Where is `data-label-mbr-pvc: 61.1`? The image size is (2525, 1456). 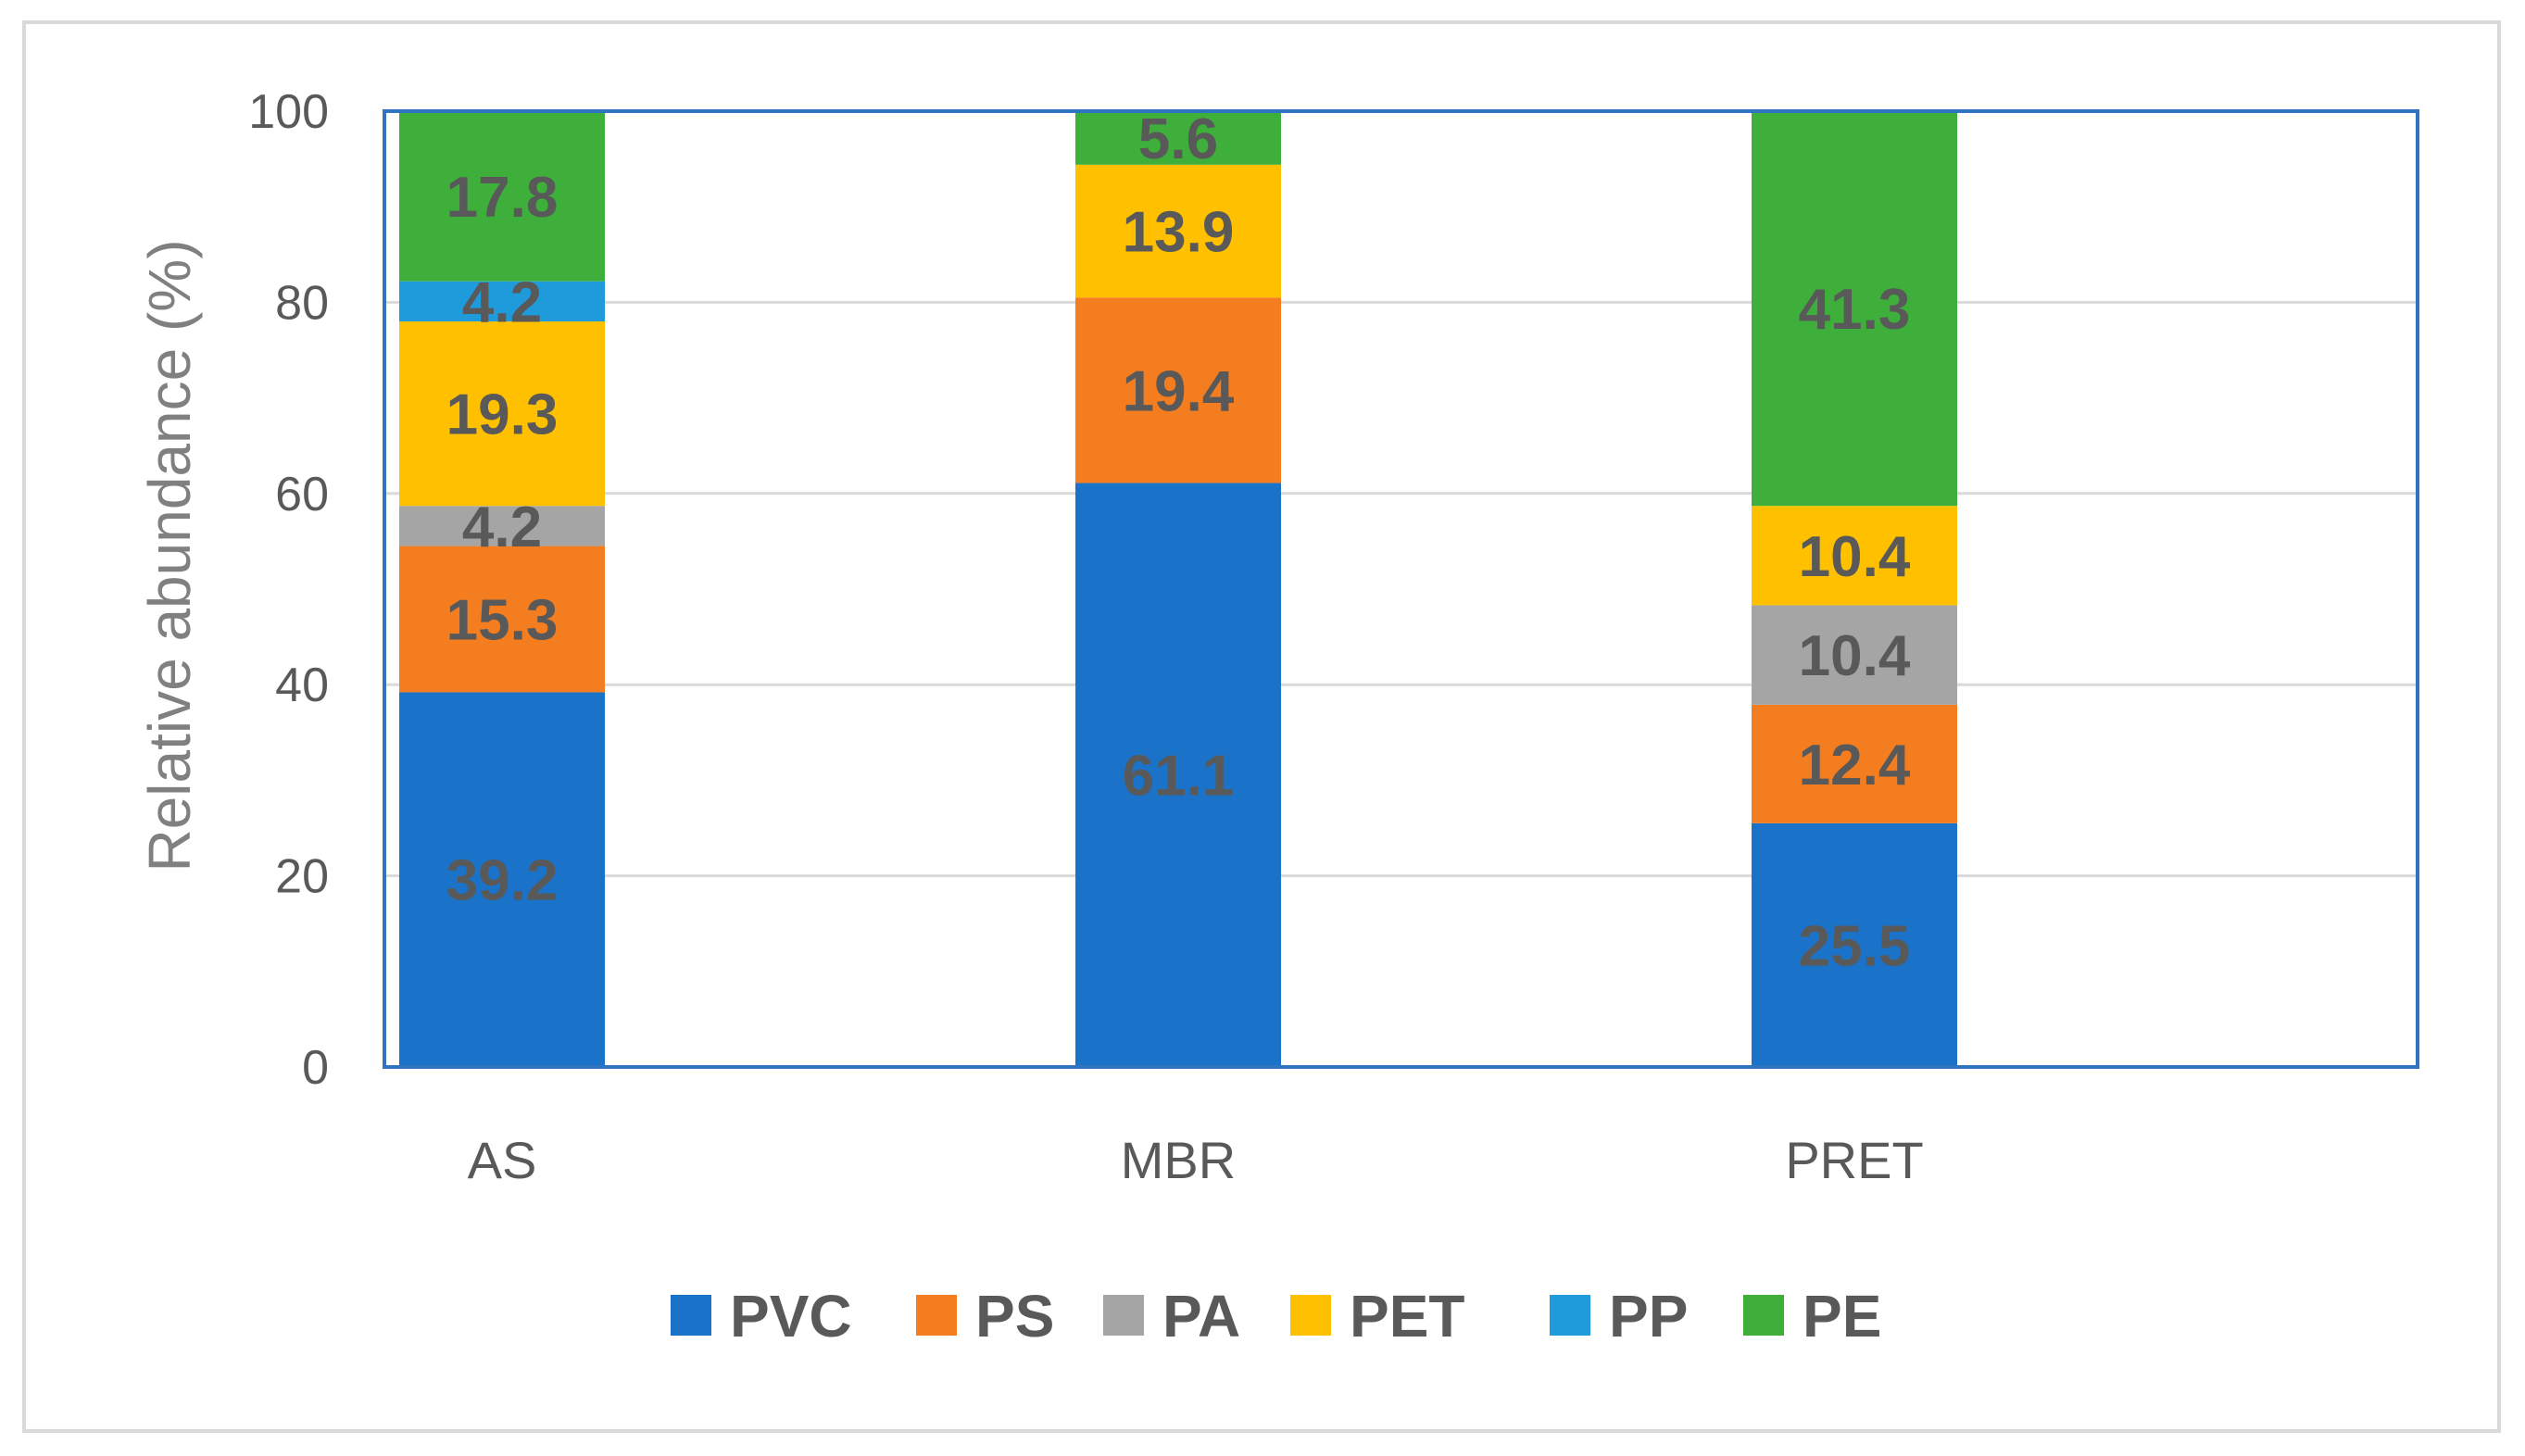
data-label-mbr-pvc: 61.1 is located at coordinates (1179, 777).